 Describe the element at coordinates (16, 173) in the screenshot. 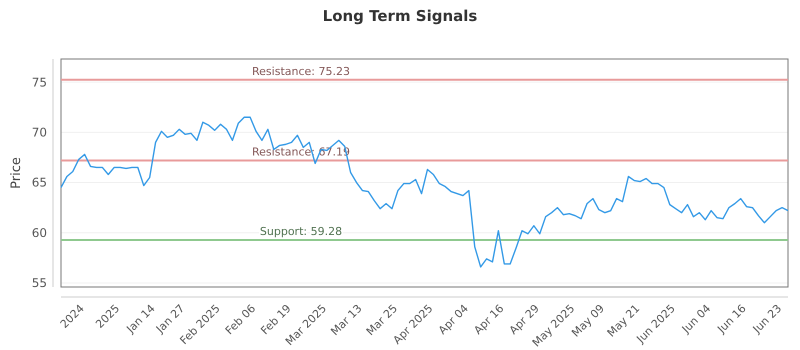

I see `y-axis-title: Price` at that location.